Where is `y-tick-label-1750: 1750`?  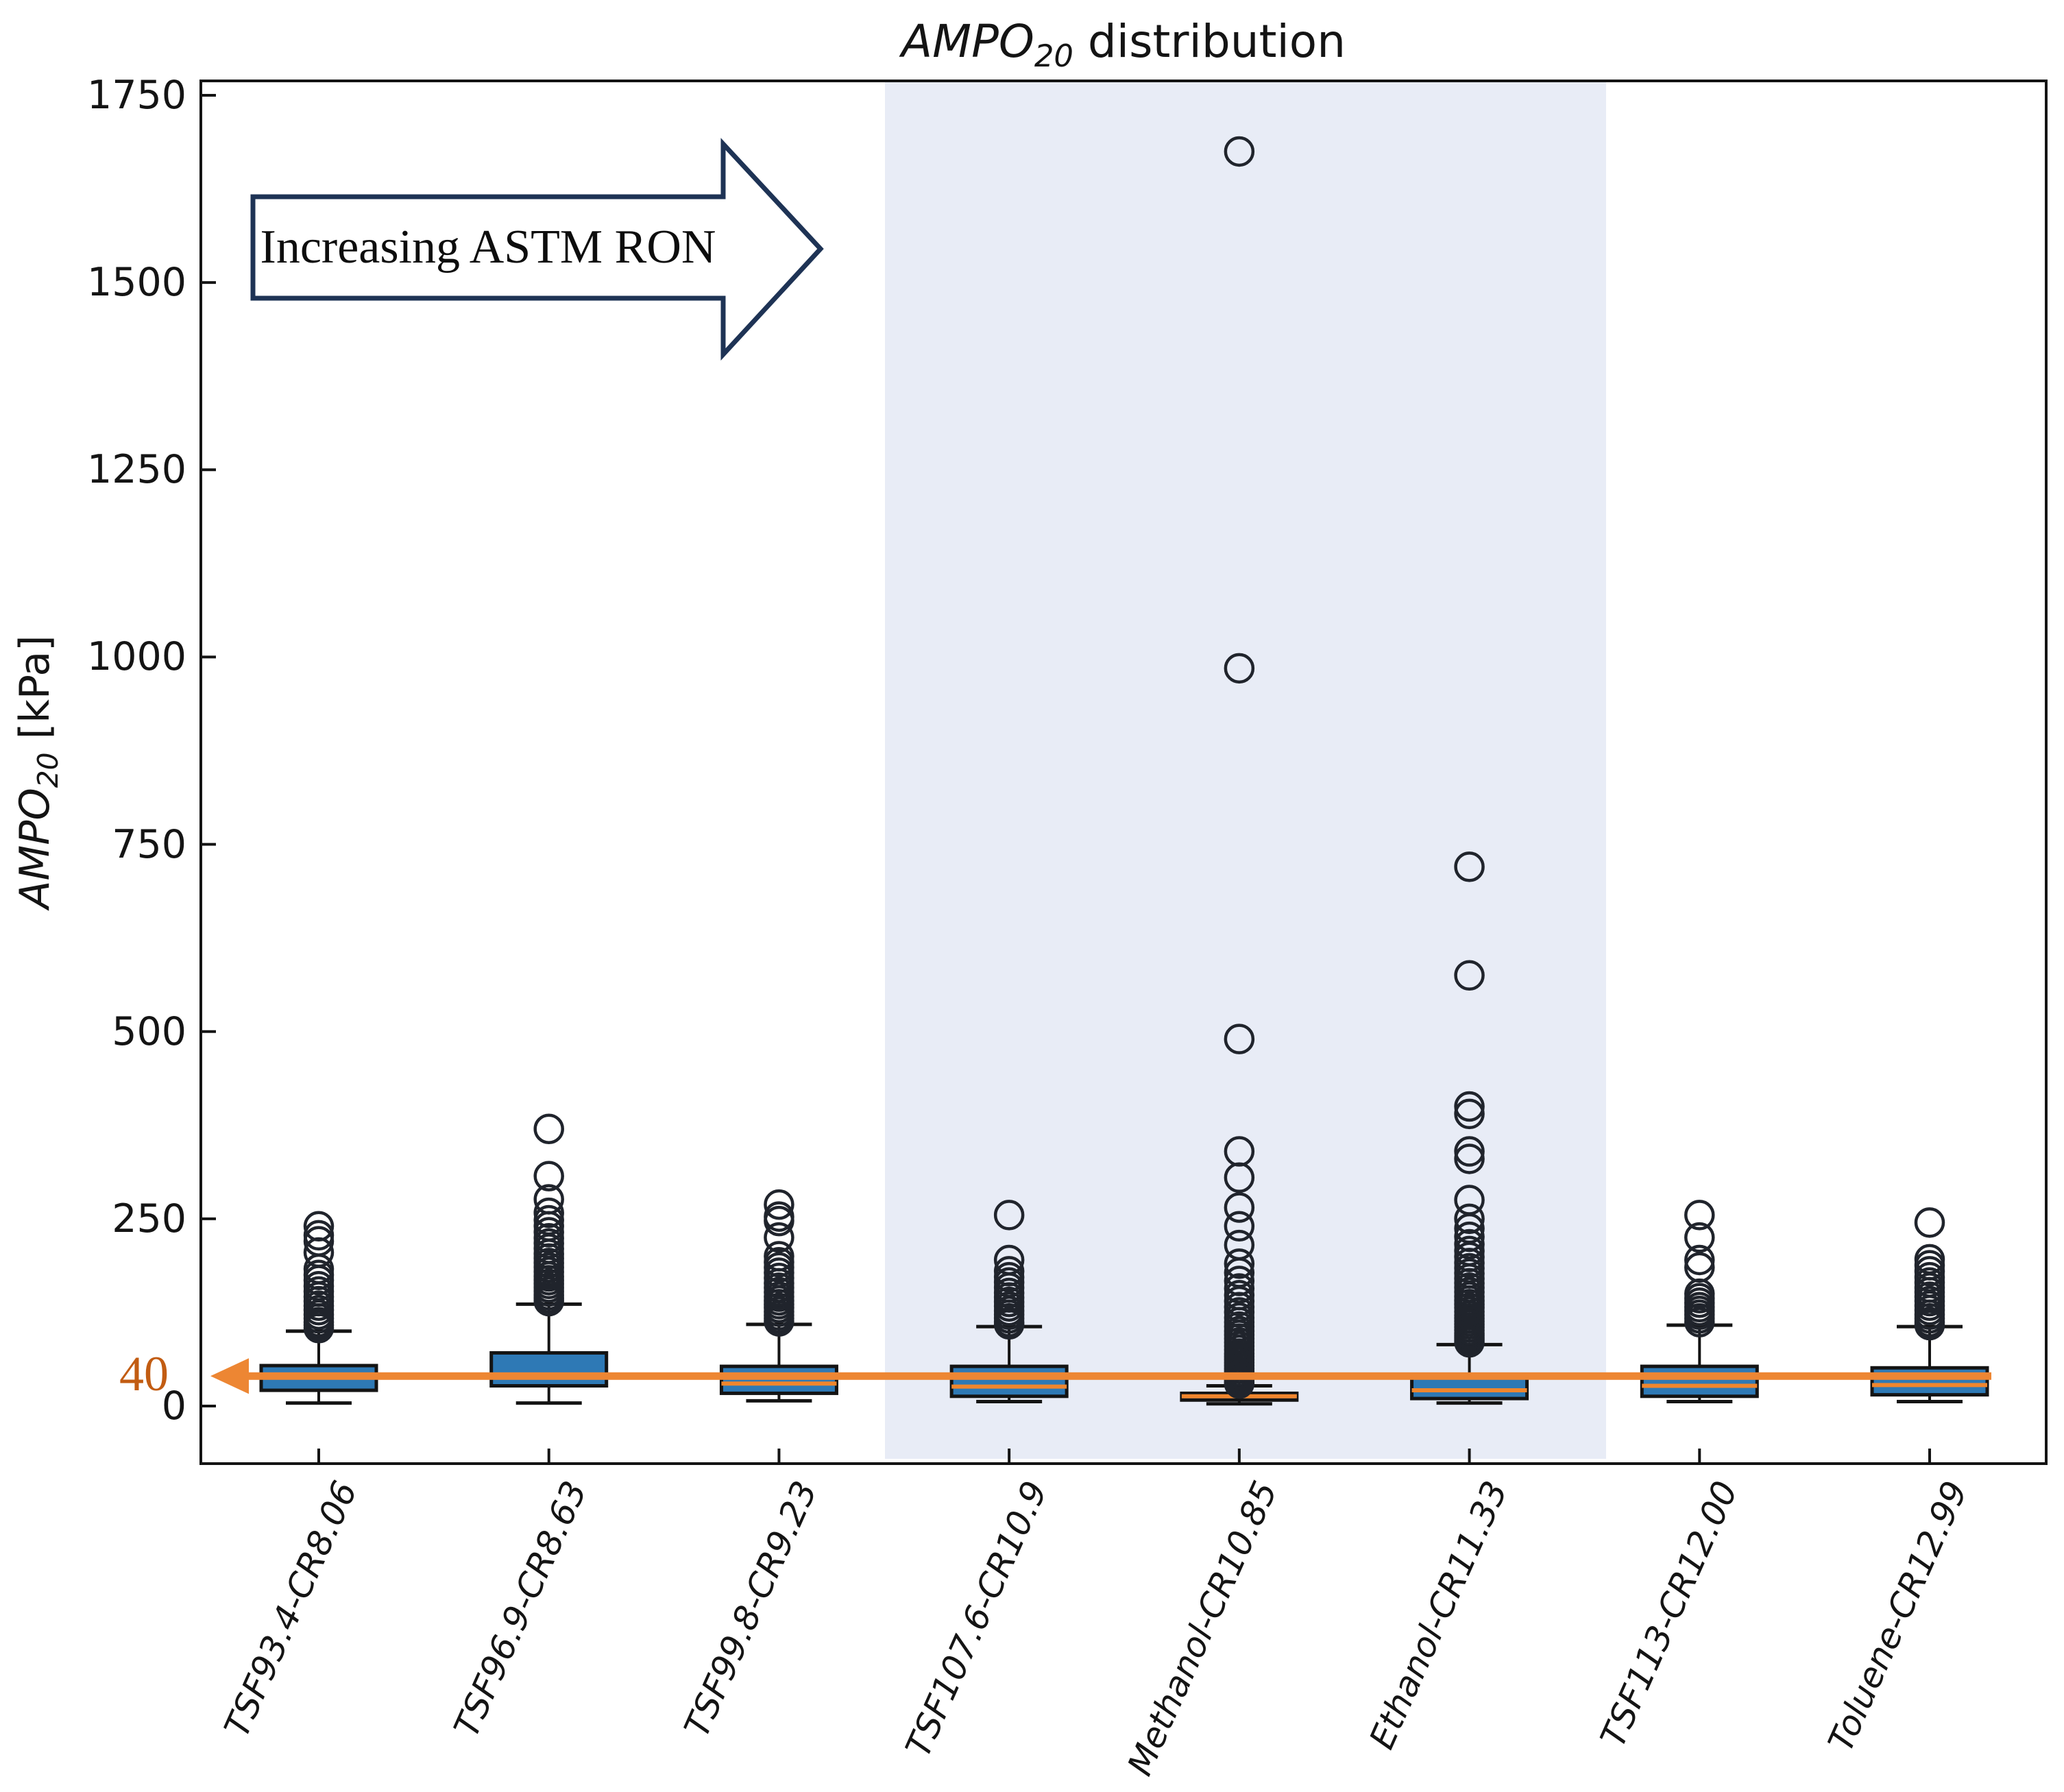 y-tick-label-1750: 1750 is located at coordinates (136, 95).